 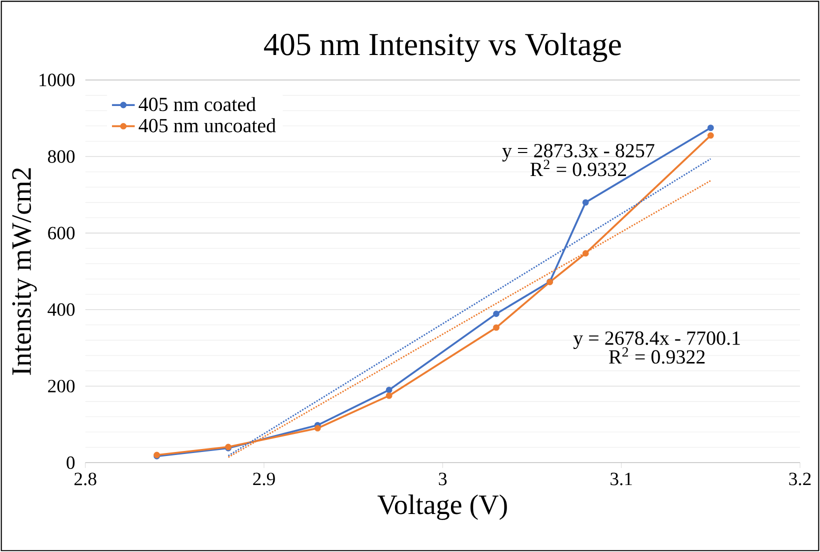 What do you see at coordinates (85, 479) in the screenshot?
I see `x-tick-label: 2.8` at bounding box center [85, 479].